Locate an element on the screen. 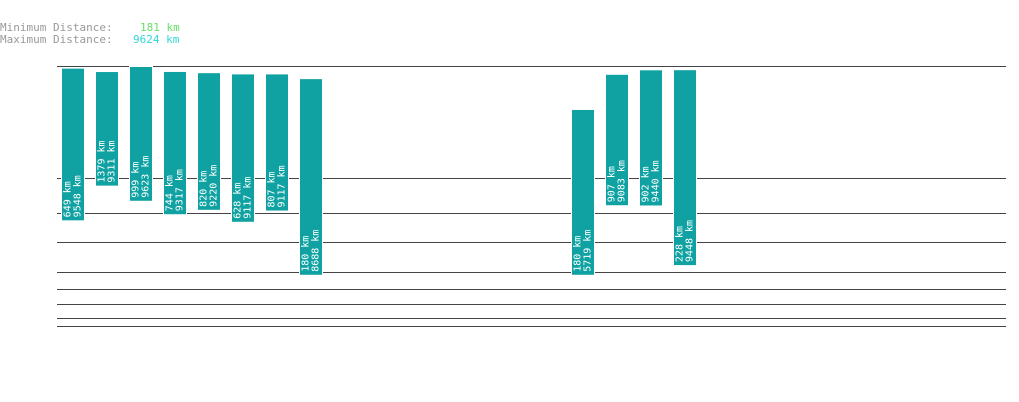 The width and height of the screenshot is (1019, 402). min-label: 907 km is located at coordinates (612, 184).